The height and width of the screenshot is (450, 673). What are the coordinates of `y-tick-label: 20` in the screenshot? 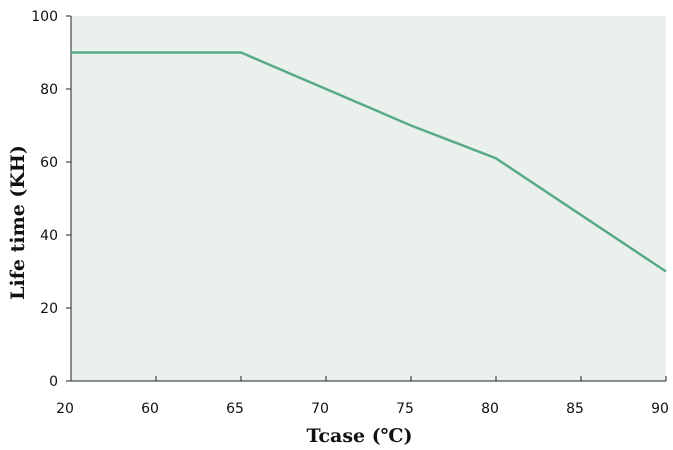 It's located at (49, 309).